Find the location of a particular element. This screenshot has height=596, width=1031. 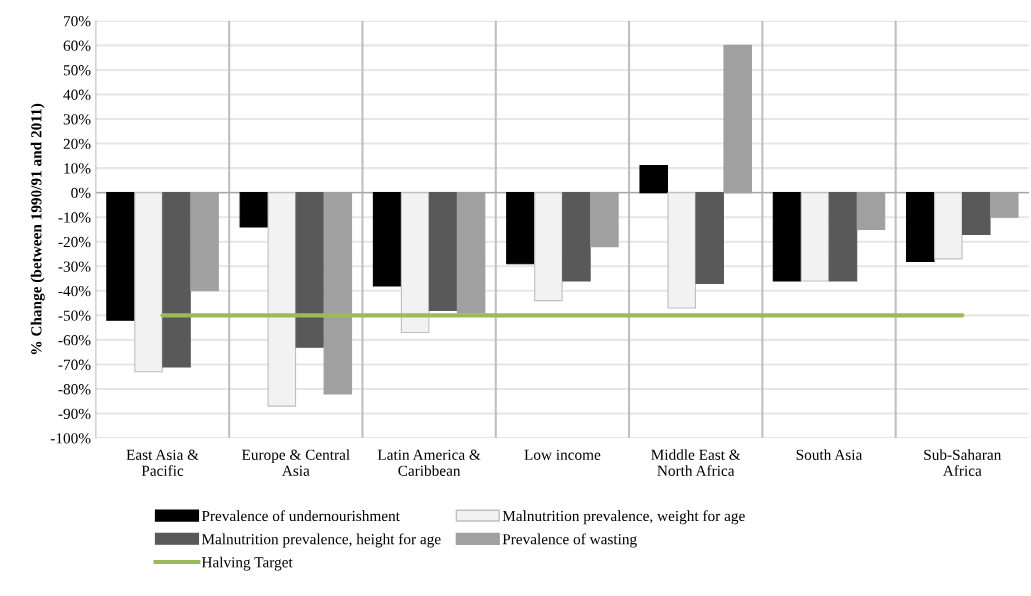

y-tick-label: -40% is located at coordinates (74, 291).